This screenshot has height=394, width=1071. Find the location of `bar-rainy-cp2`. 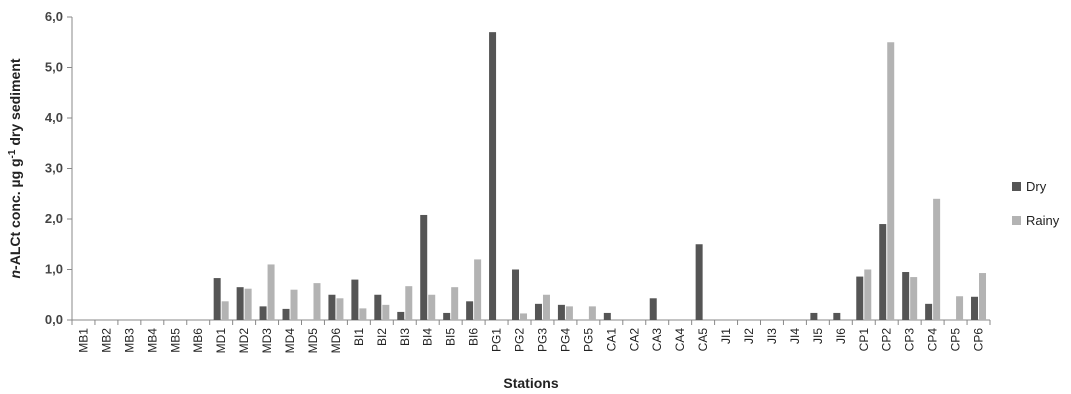

bar-rainy-cp2 is located at coordinates (891, 181).